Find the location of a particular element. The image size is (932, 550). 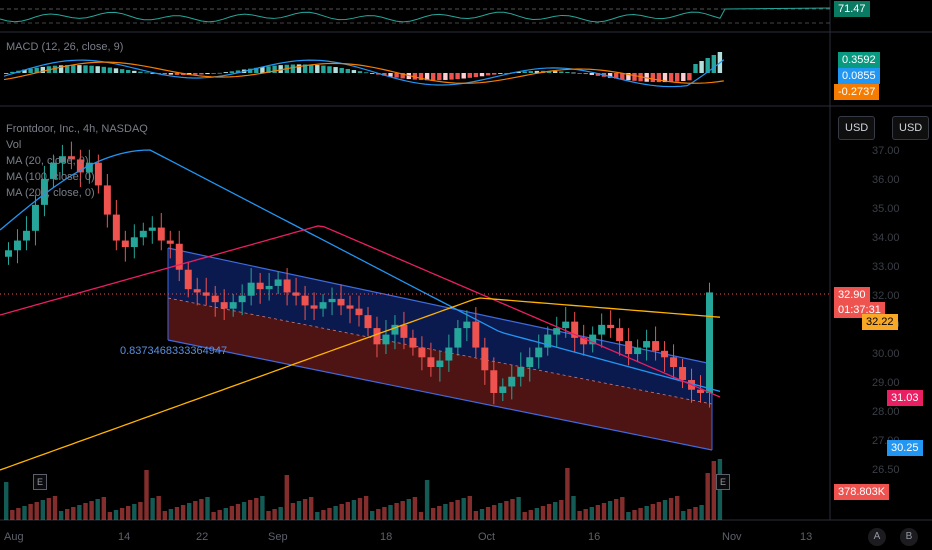

currency-button-left: USD is located at coordinates (857, 128).